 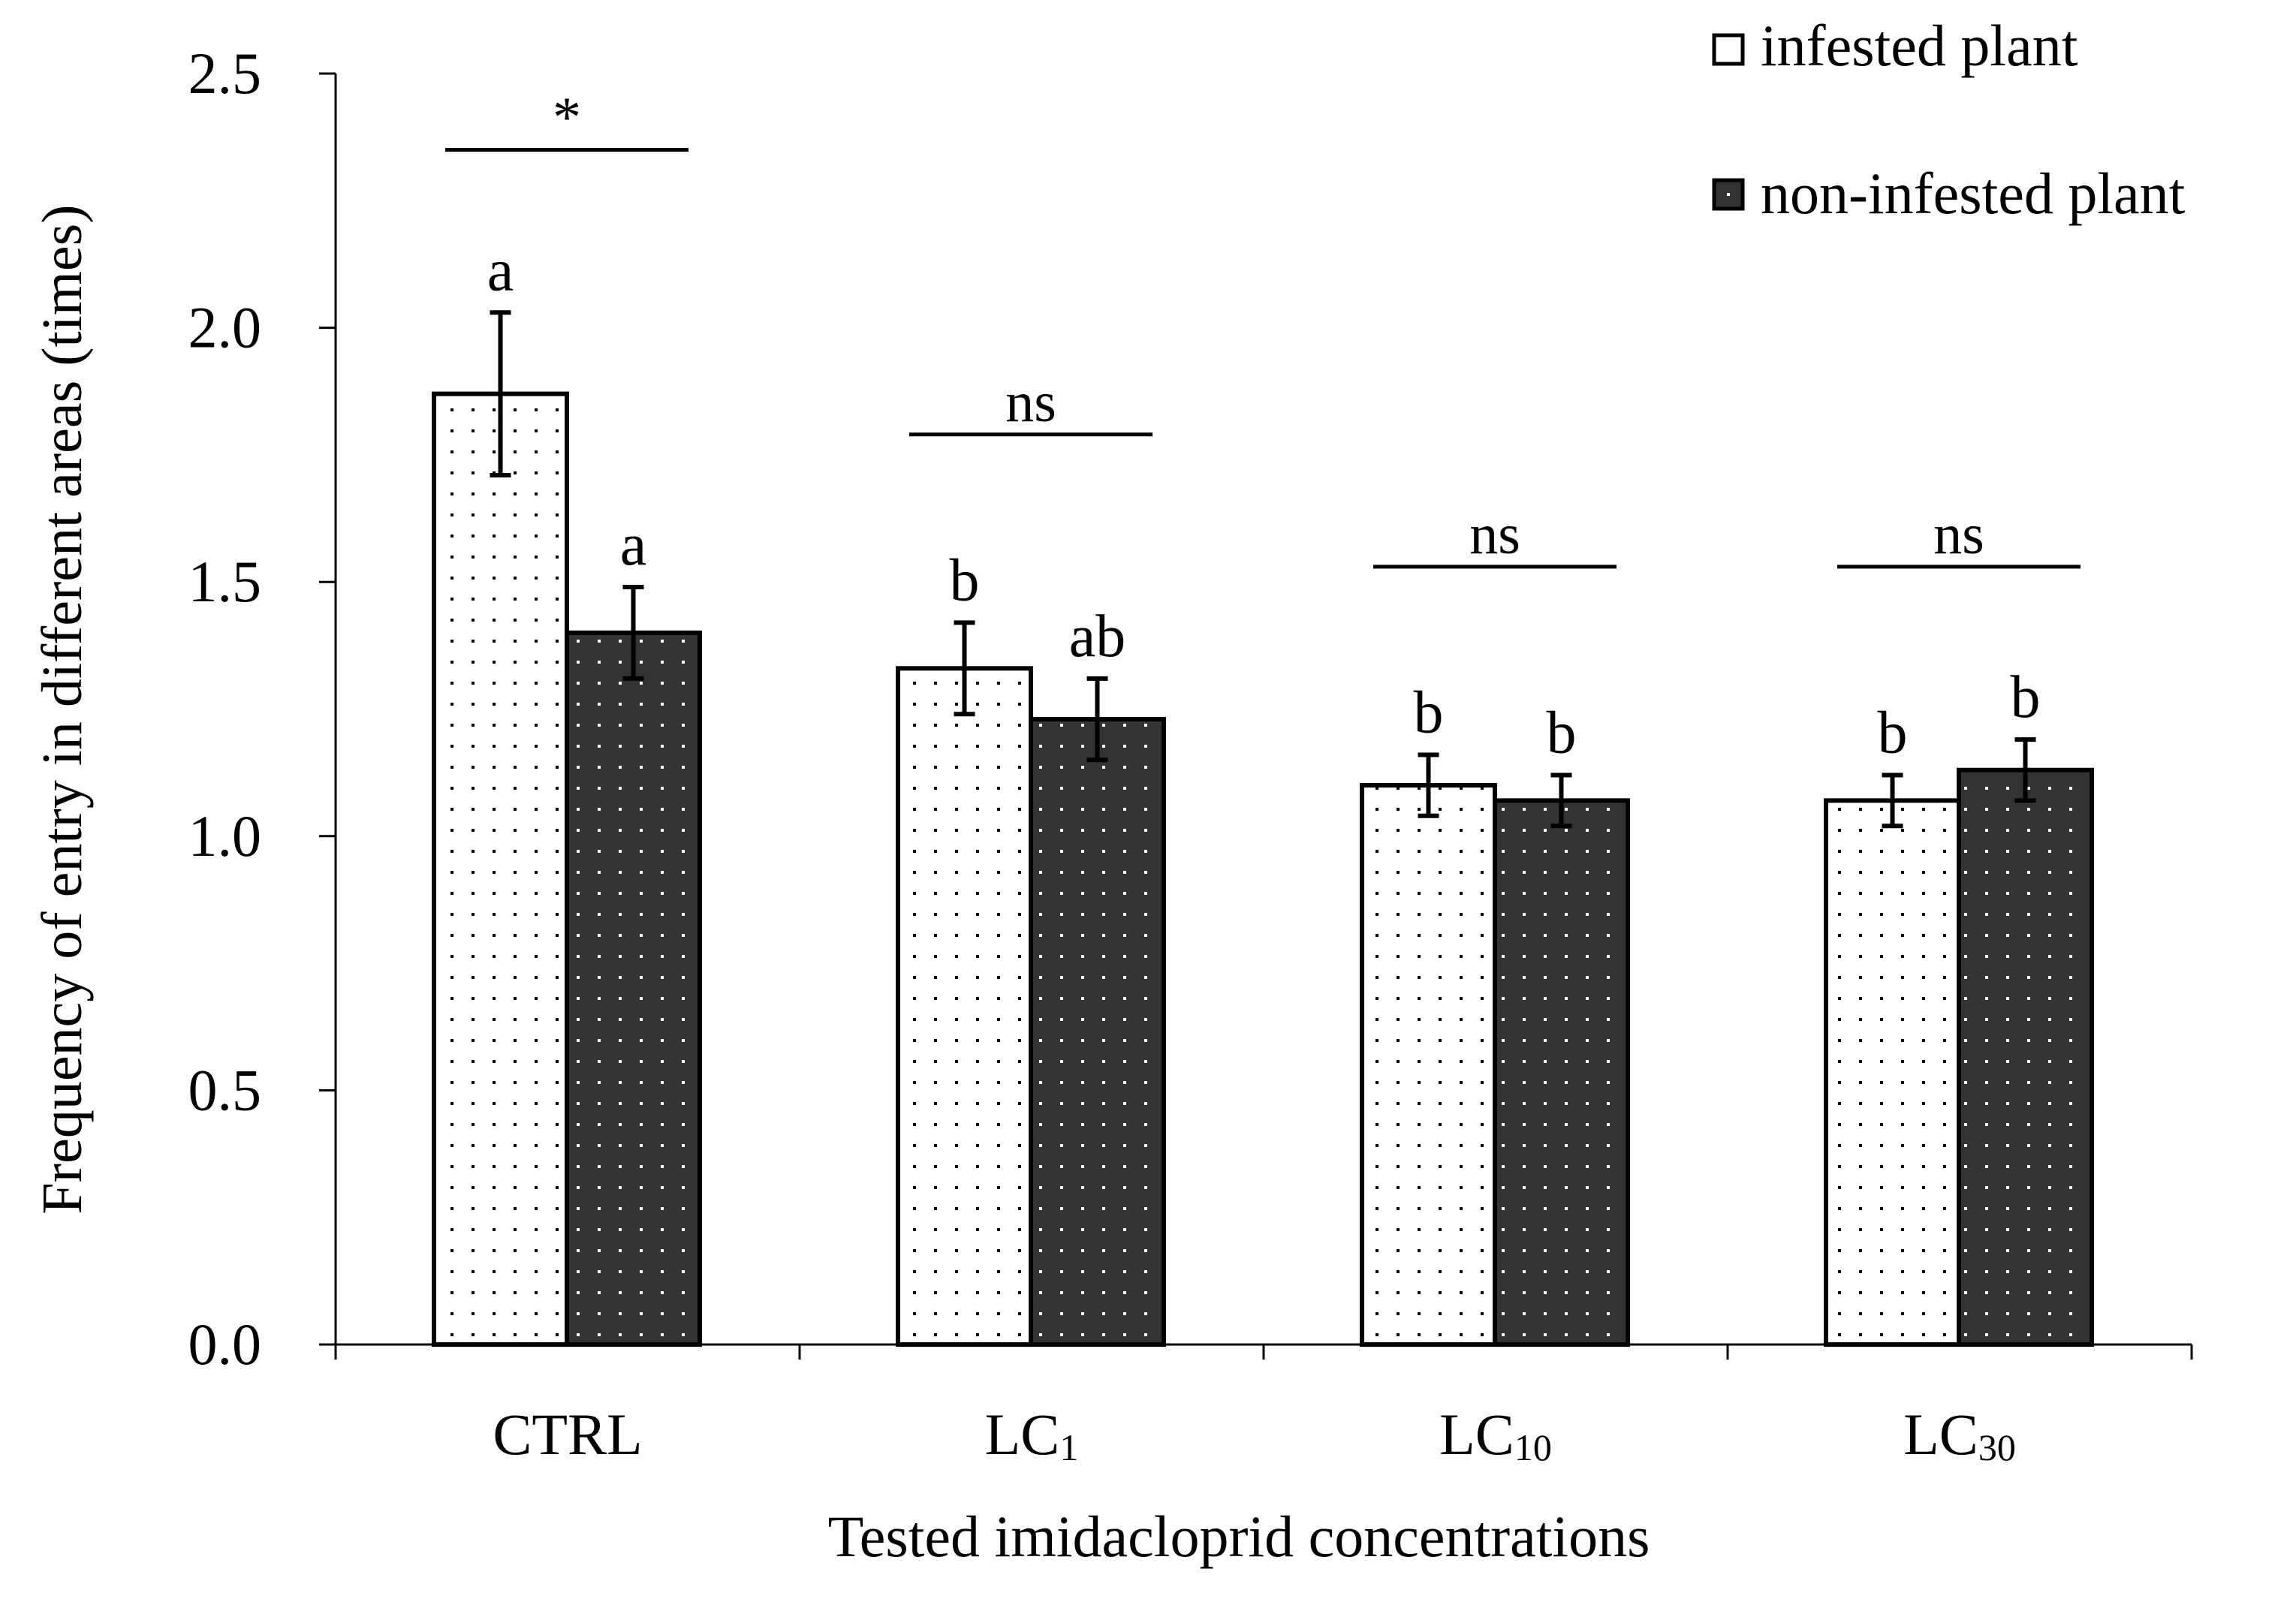 I want to click on legend-label-non-infested: non-infested plant, so click(x=1973, y=193).